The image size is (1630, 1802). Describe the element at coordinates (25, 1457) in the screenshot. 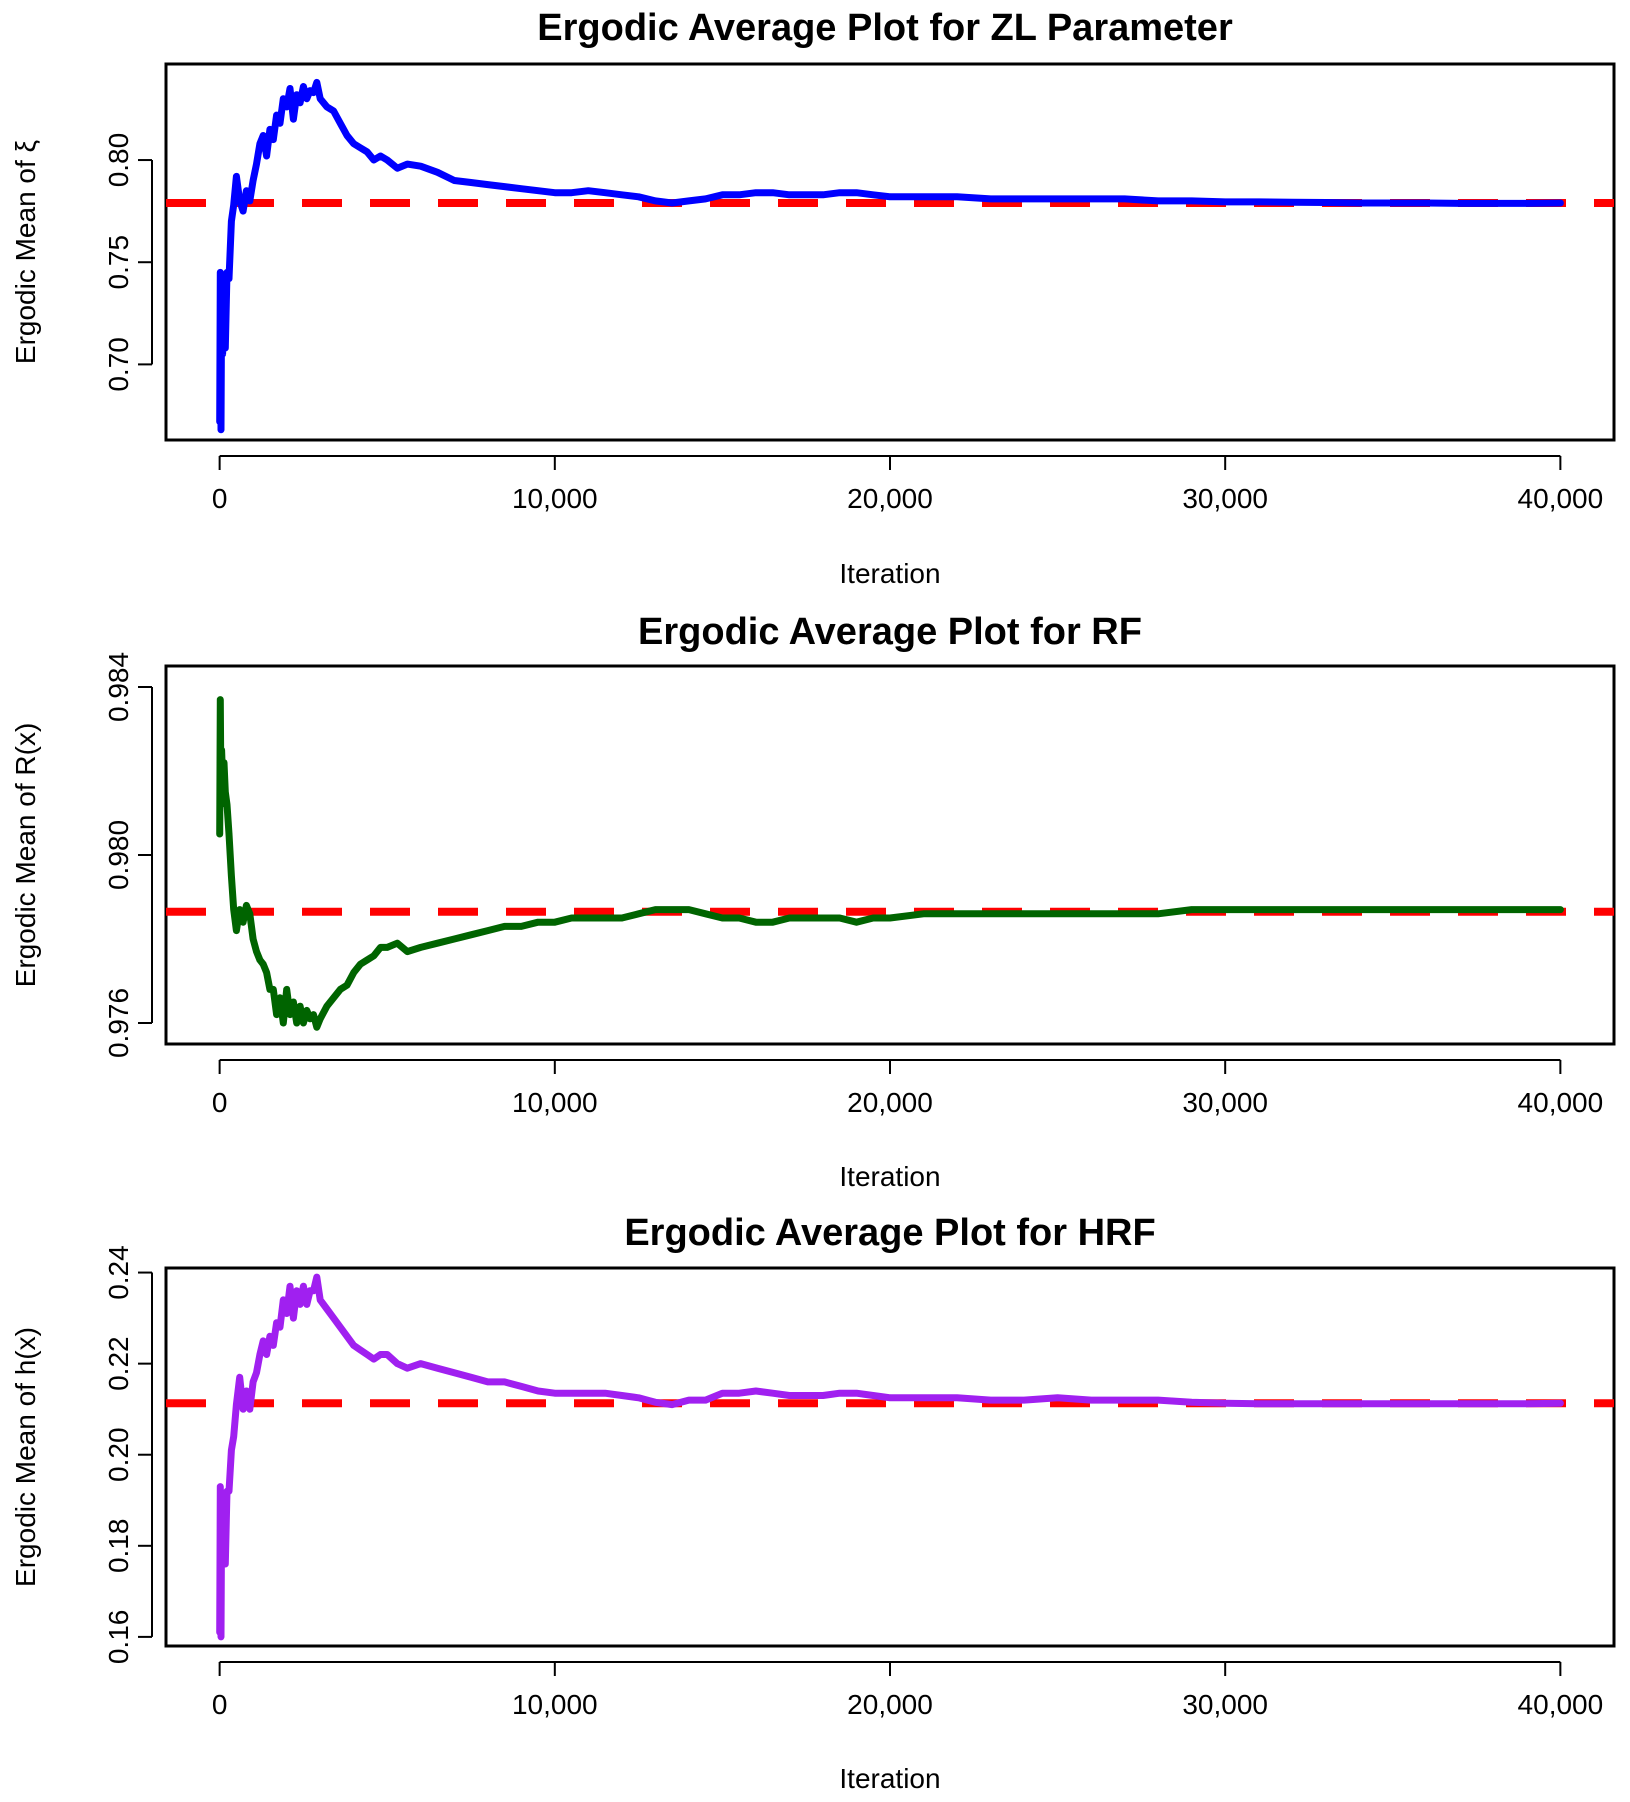

I see `y-axis-label: Ergodic Mean of h(x)` at that location.